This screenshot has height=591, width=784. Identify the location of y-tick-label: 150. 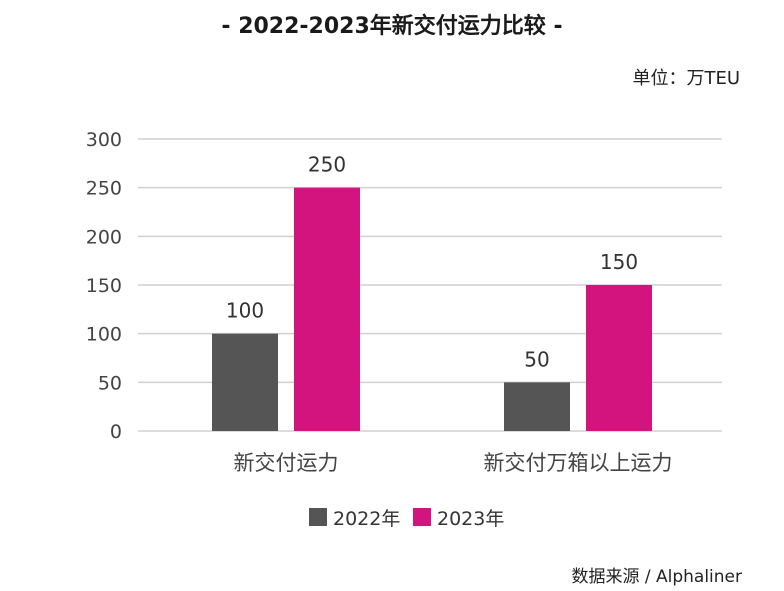
(104, 286).